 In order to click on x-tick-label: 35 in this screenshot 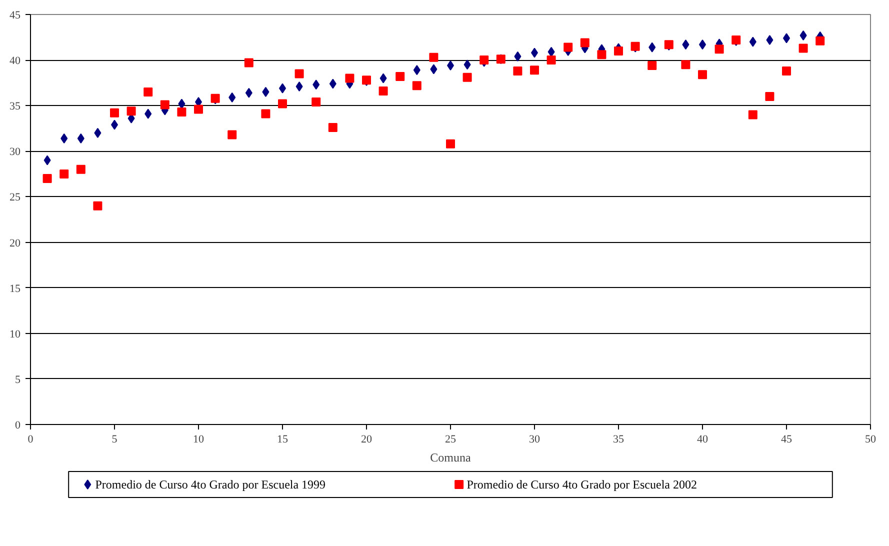, I will do `click(618, 440)`.